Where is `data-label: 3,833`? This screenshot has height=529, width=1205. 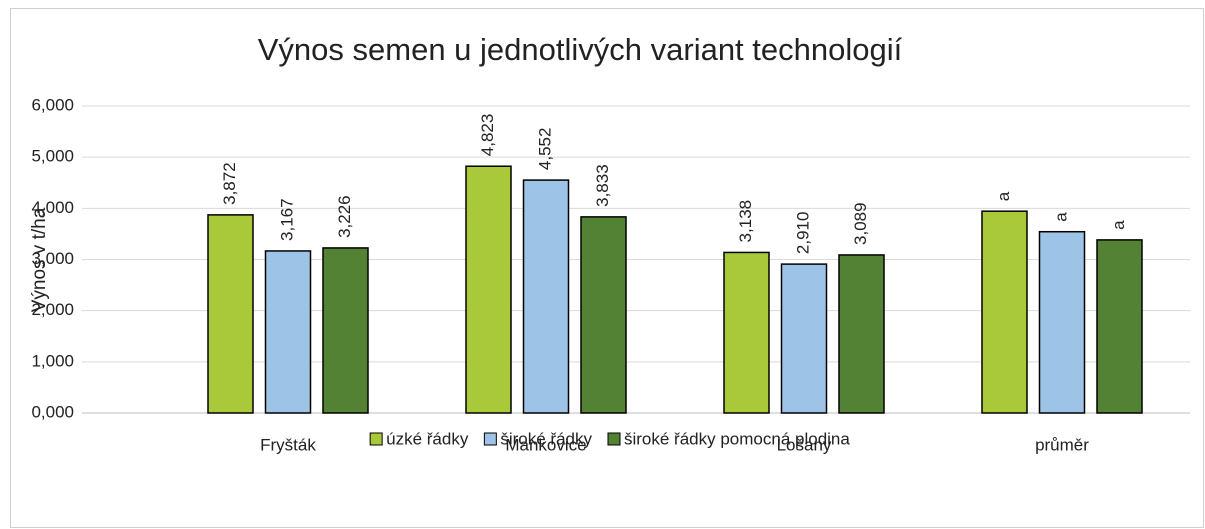
data-label: 3,833 is located at coordinates (602, 185).